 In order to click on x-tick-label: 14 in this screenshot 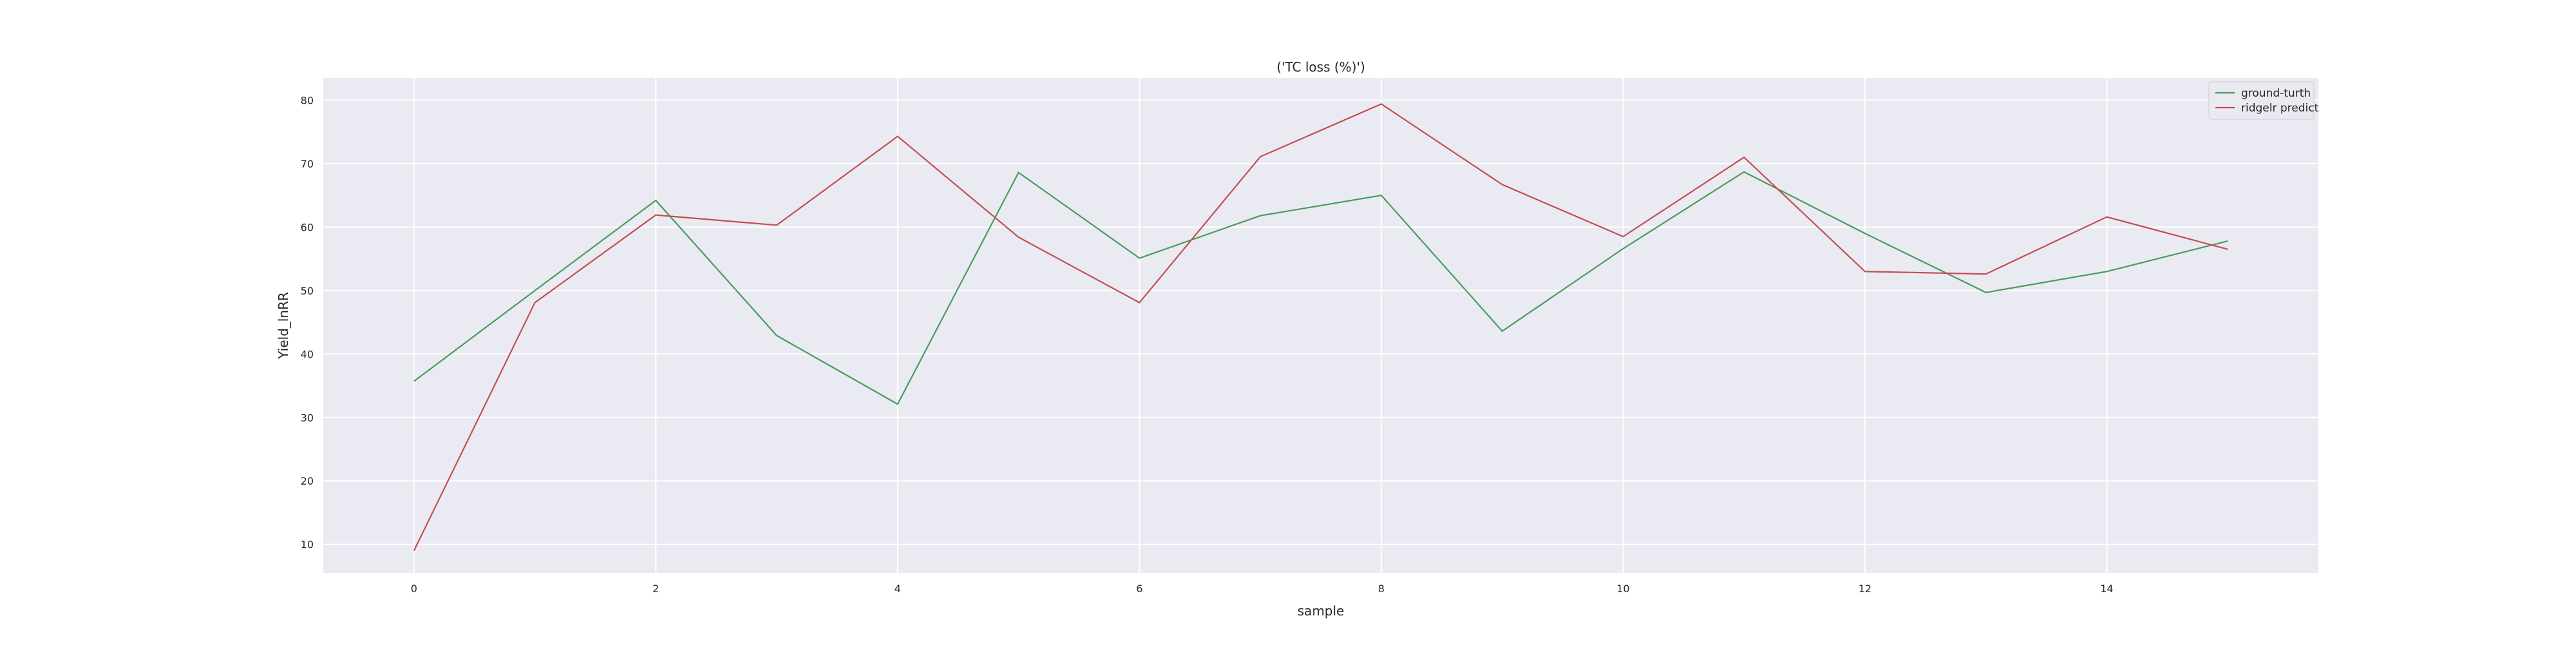, I will do `click(2106, 589)`.